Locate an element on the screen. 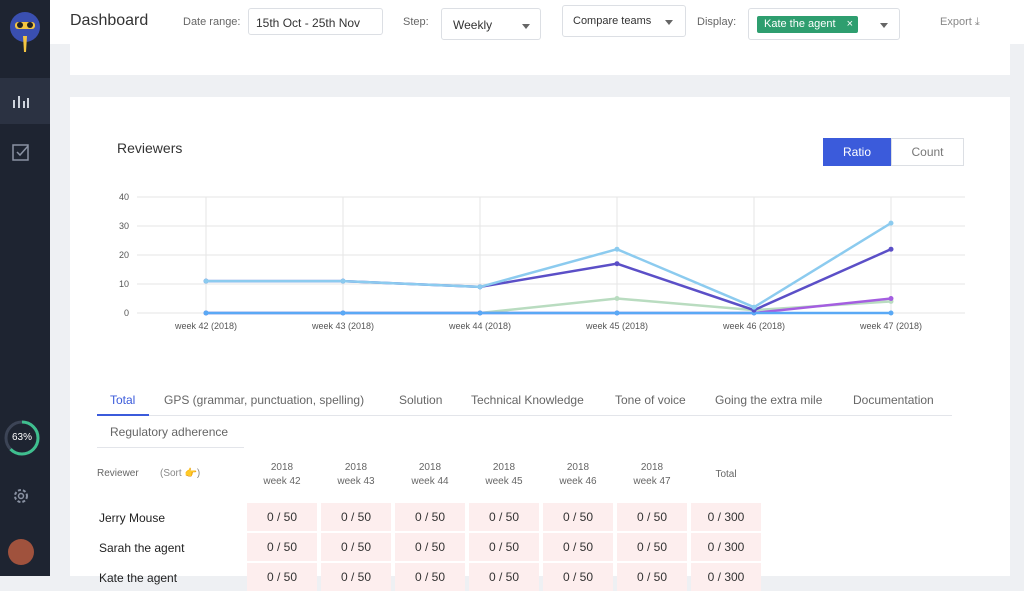 The height and width of the screenshot is (591, 1024). export-button: Export ⤓ is located at coordinates (960, 22).